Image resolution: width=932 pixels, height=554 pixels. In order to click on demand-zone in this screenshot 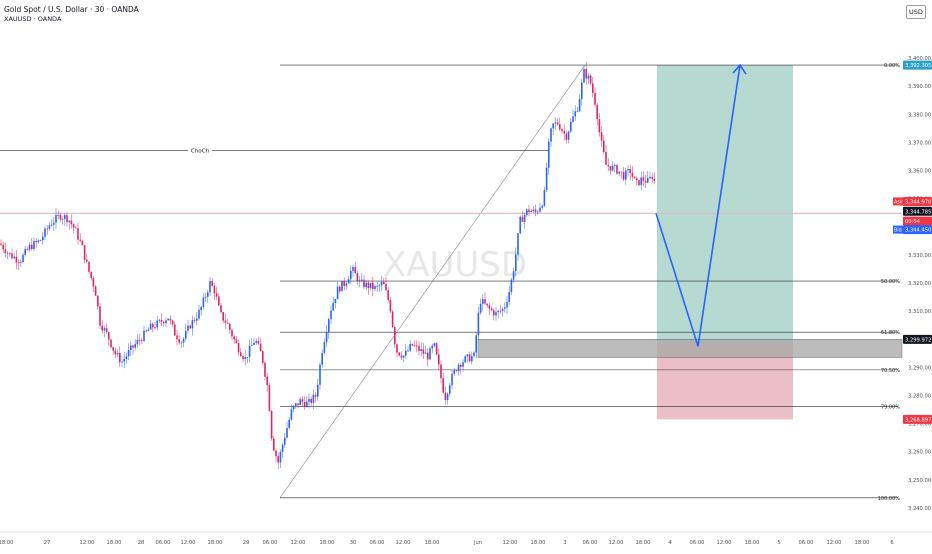, I will do `click(690, 348)`.